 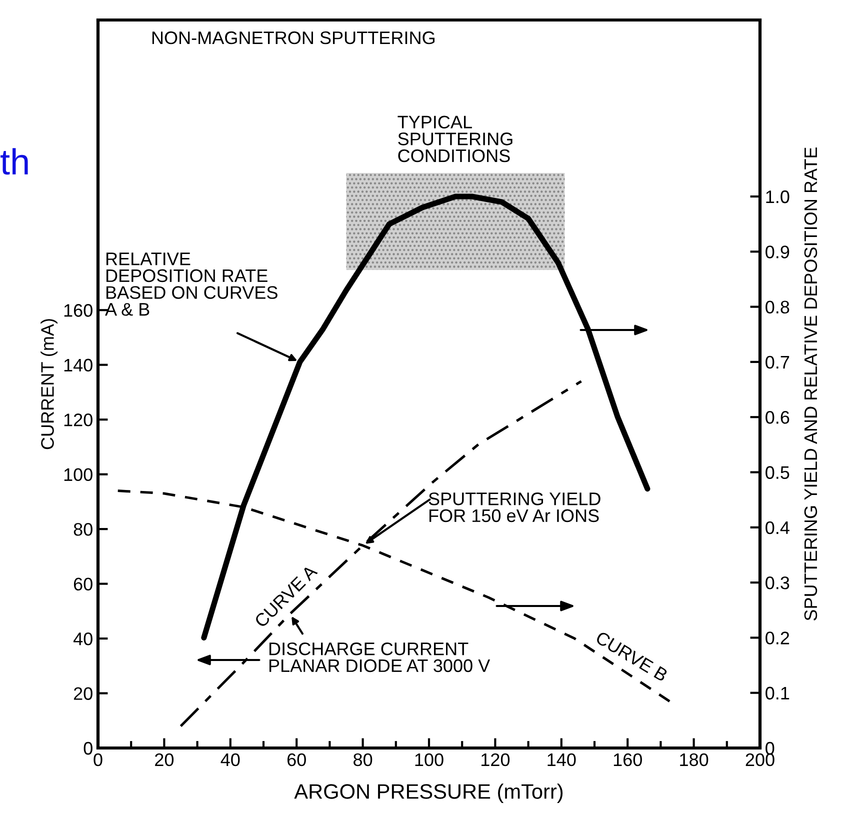 What do you see at coordinates (78, 310) in the screenshot?
I see `y-tick-label: 160` at bounding box center [78, 310].